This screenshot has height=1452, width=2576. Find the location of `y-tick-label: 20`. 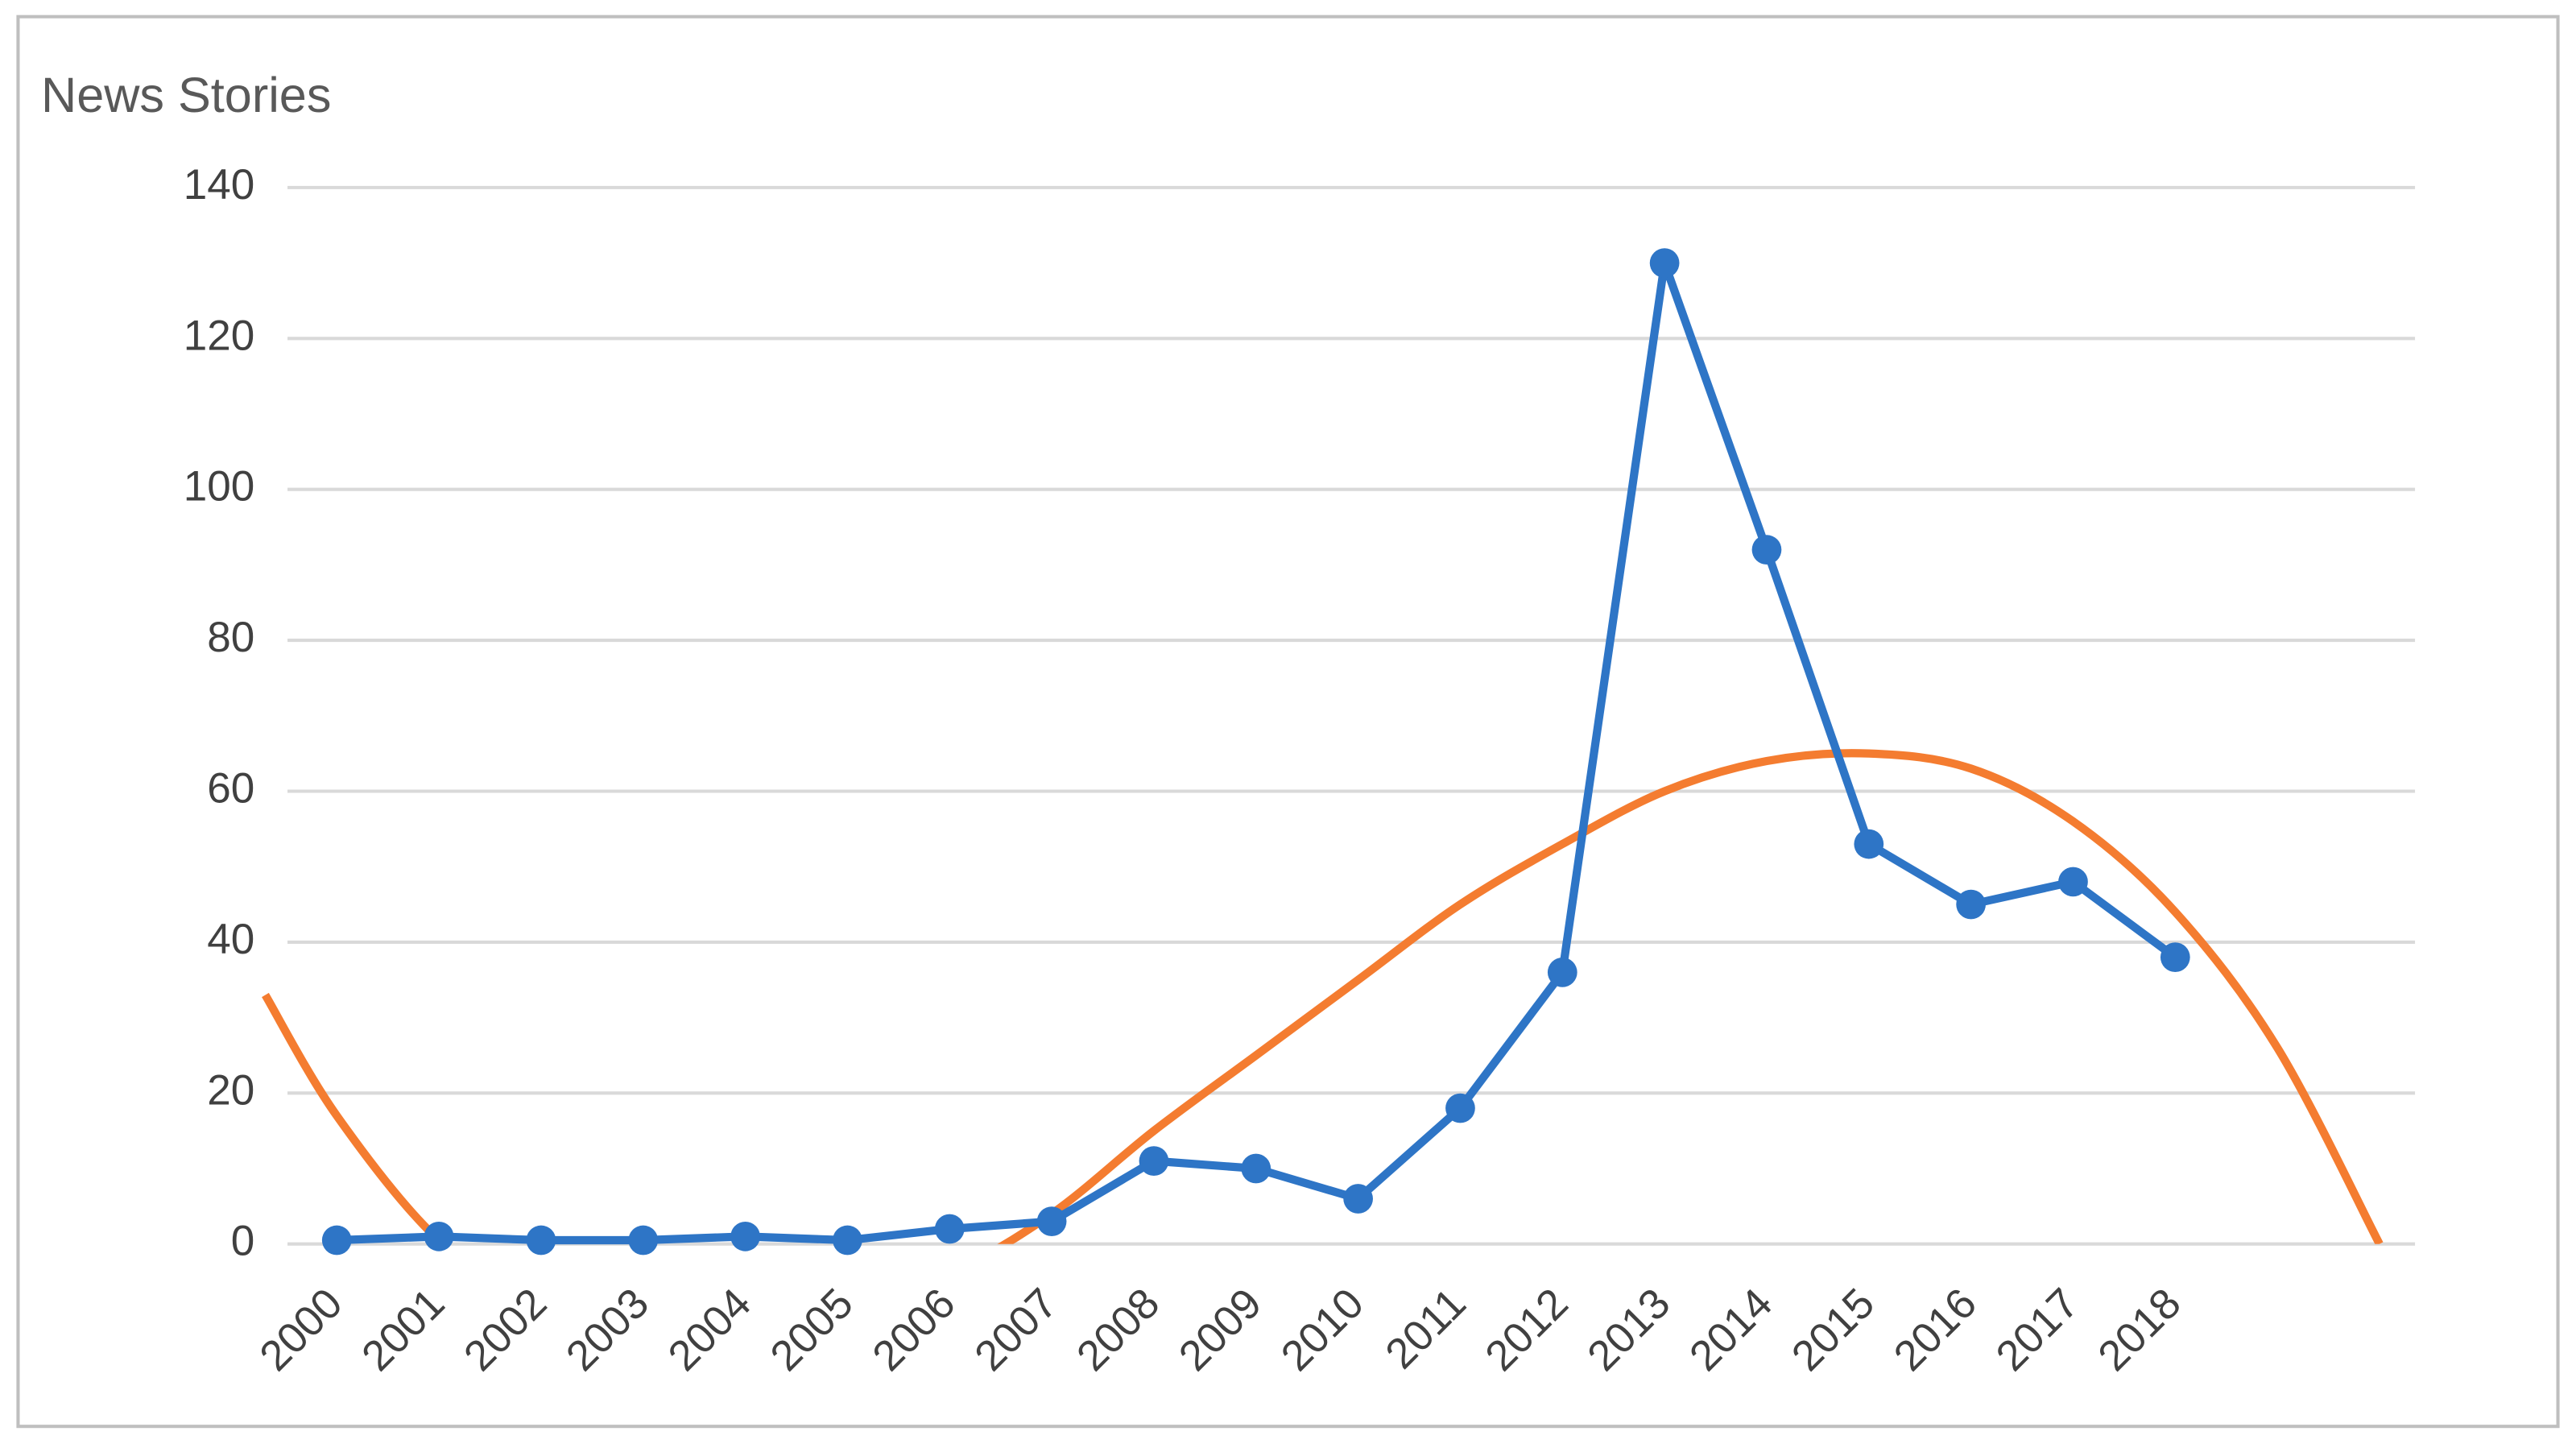

y-tick-label: 20 is located at coordinates (231, 1090).